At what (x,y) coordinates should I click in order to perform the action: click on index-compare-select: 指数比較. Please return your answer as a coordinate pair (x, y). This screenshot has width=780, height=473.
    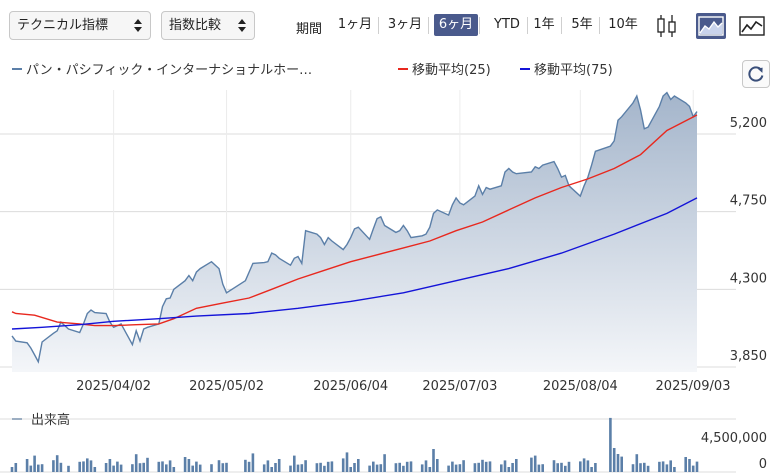
    Looking at the image, I should click on (208, 25).